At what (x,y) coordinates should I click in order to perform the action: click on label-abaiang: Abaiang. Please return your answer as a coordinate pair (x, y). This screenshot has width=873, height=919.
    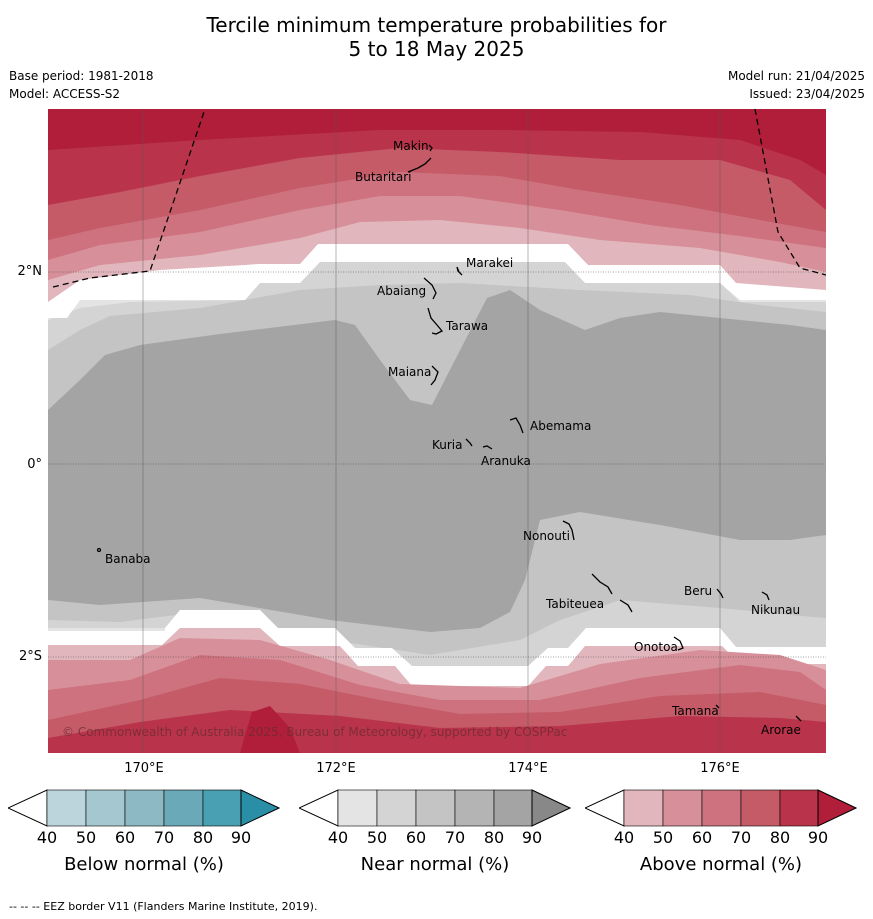
    Looking at the image, I should click on (401, 291).